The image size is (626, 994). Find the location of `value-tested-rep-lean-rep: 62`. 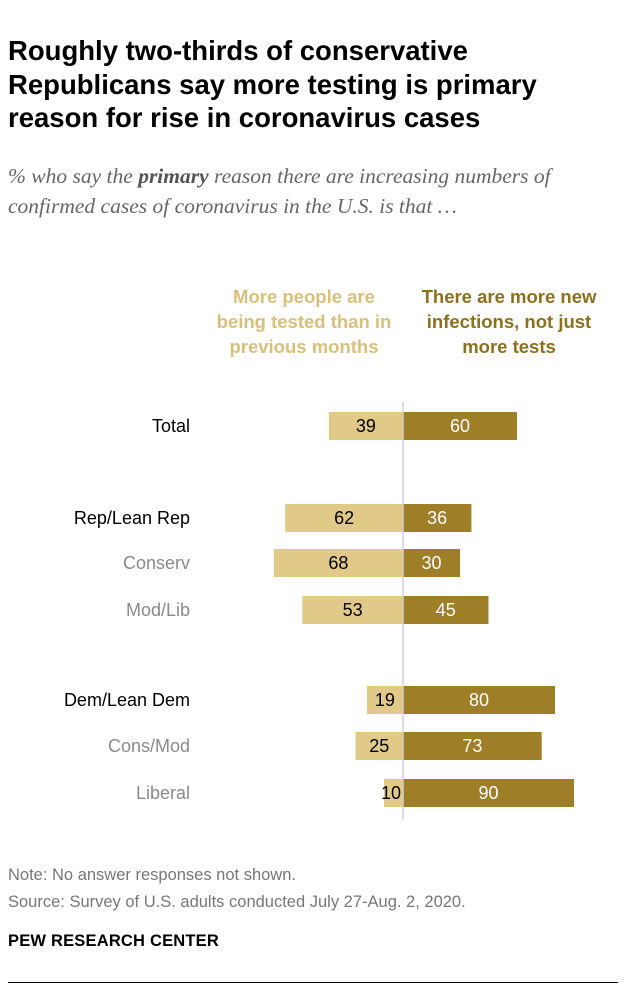

value-tested-rep-lean-rep: 62 is located at coordinates (344, 518).